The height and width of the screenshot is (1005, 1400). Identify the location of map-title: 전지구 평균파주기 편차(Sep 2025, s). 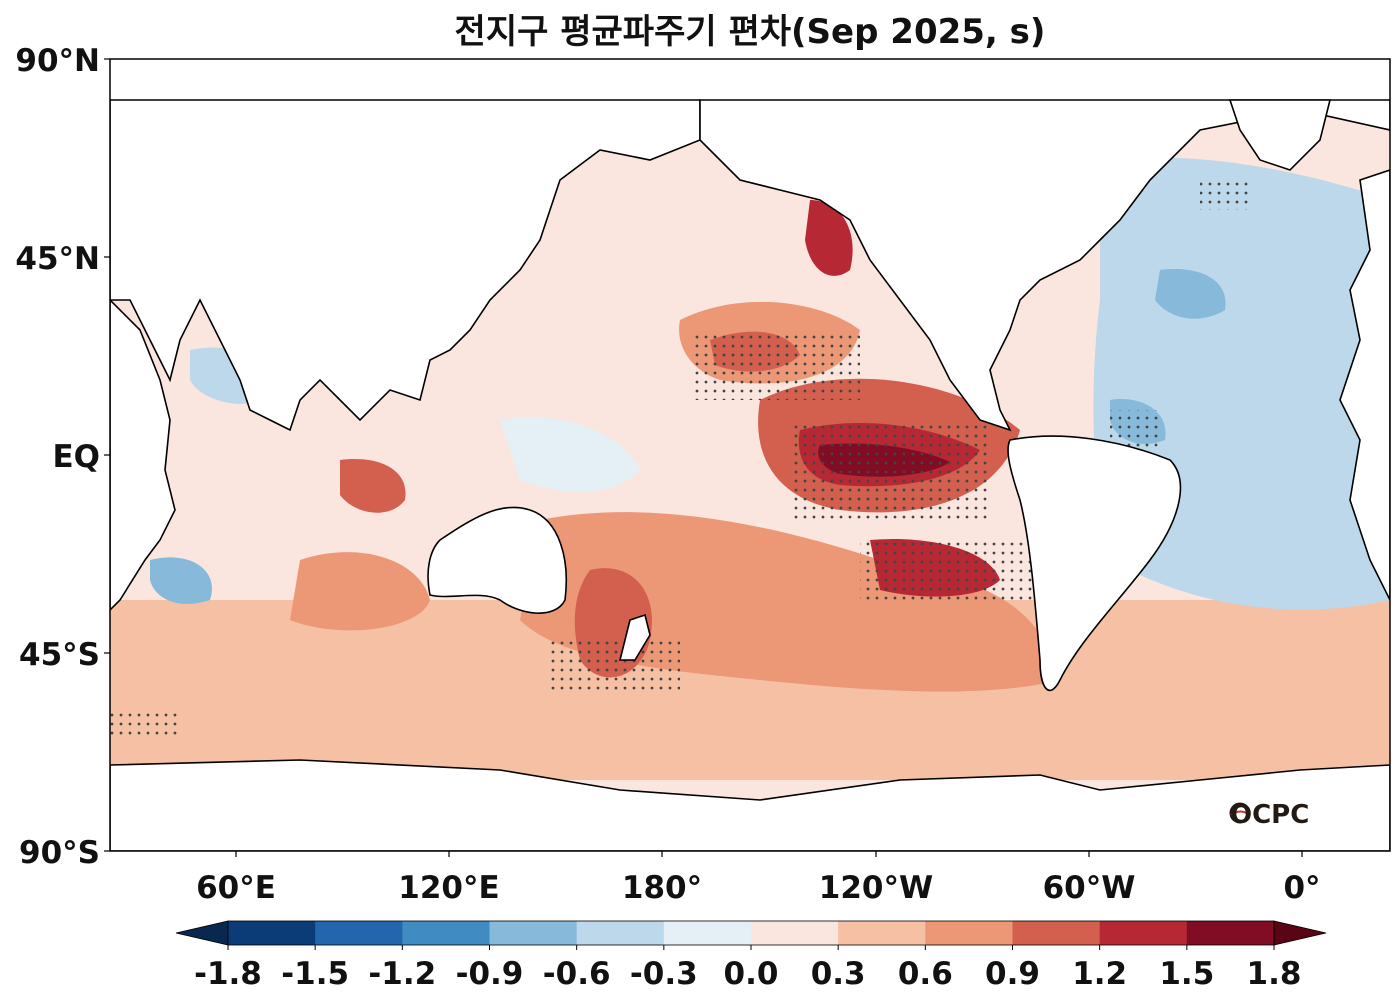
(750, 32).